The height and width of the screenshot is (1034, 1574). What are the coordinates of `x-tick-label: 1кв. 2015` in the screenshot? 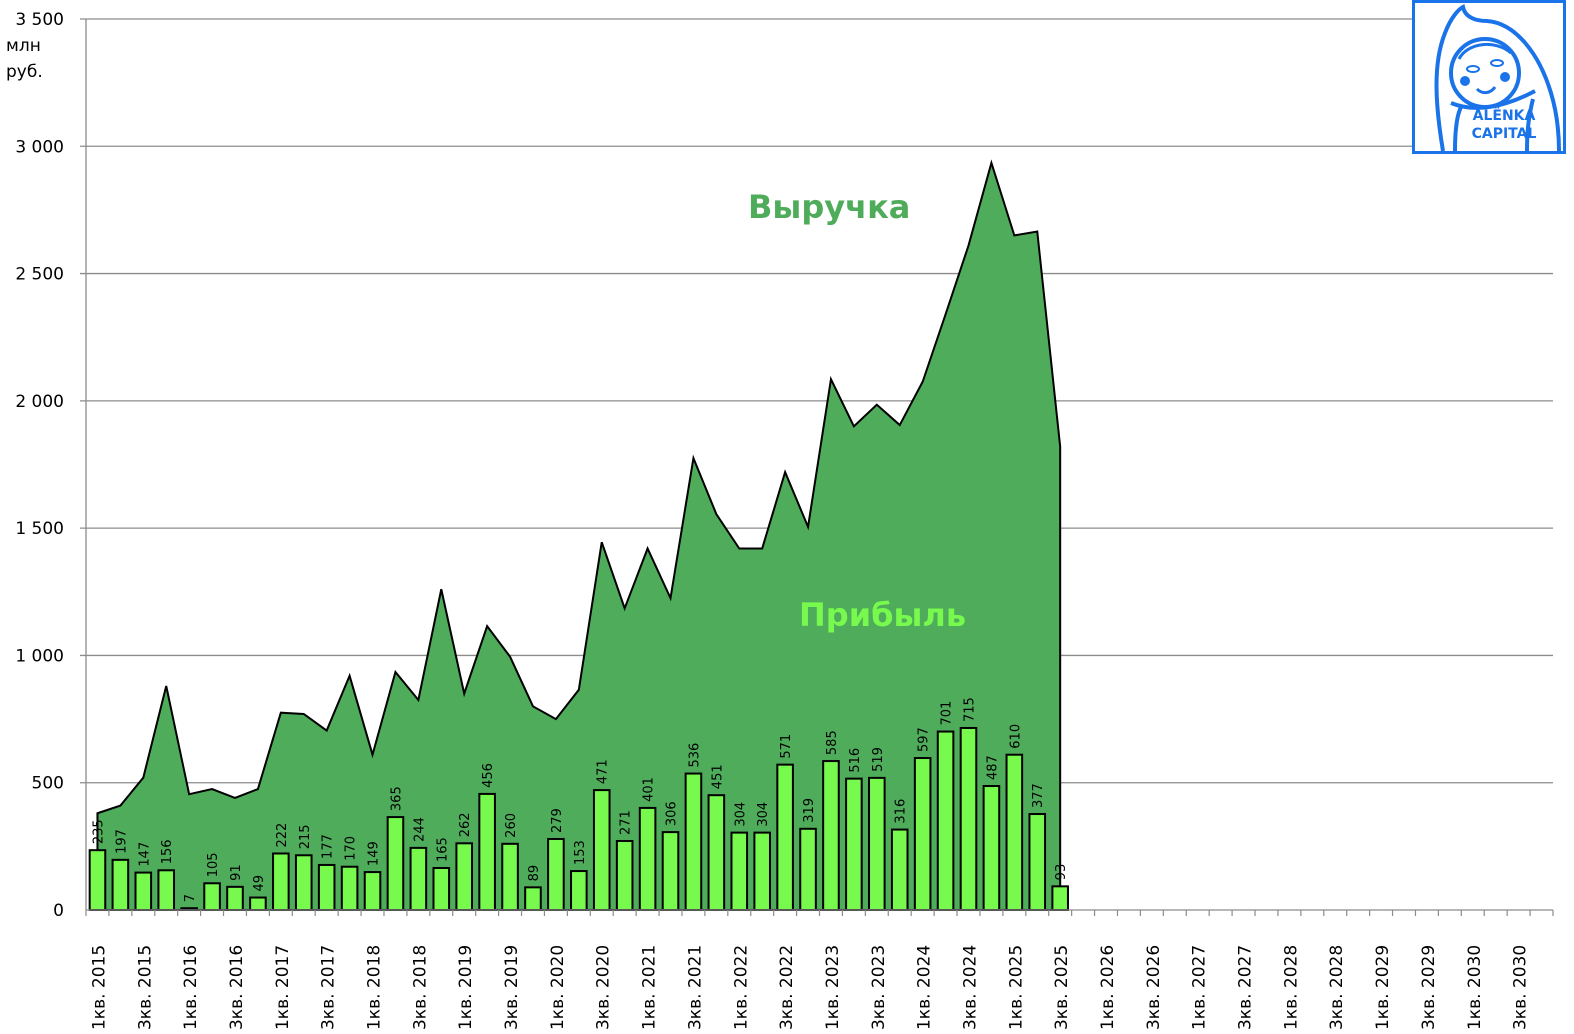 It's located at (99, 987).